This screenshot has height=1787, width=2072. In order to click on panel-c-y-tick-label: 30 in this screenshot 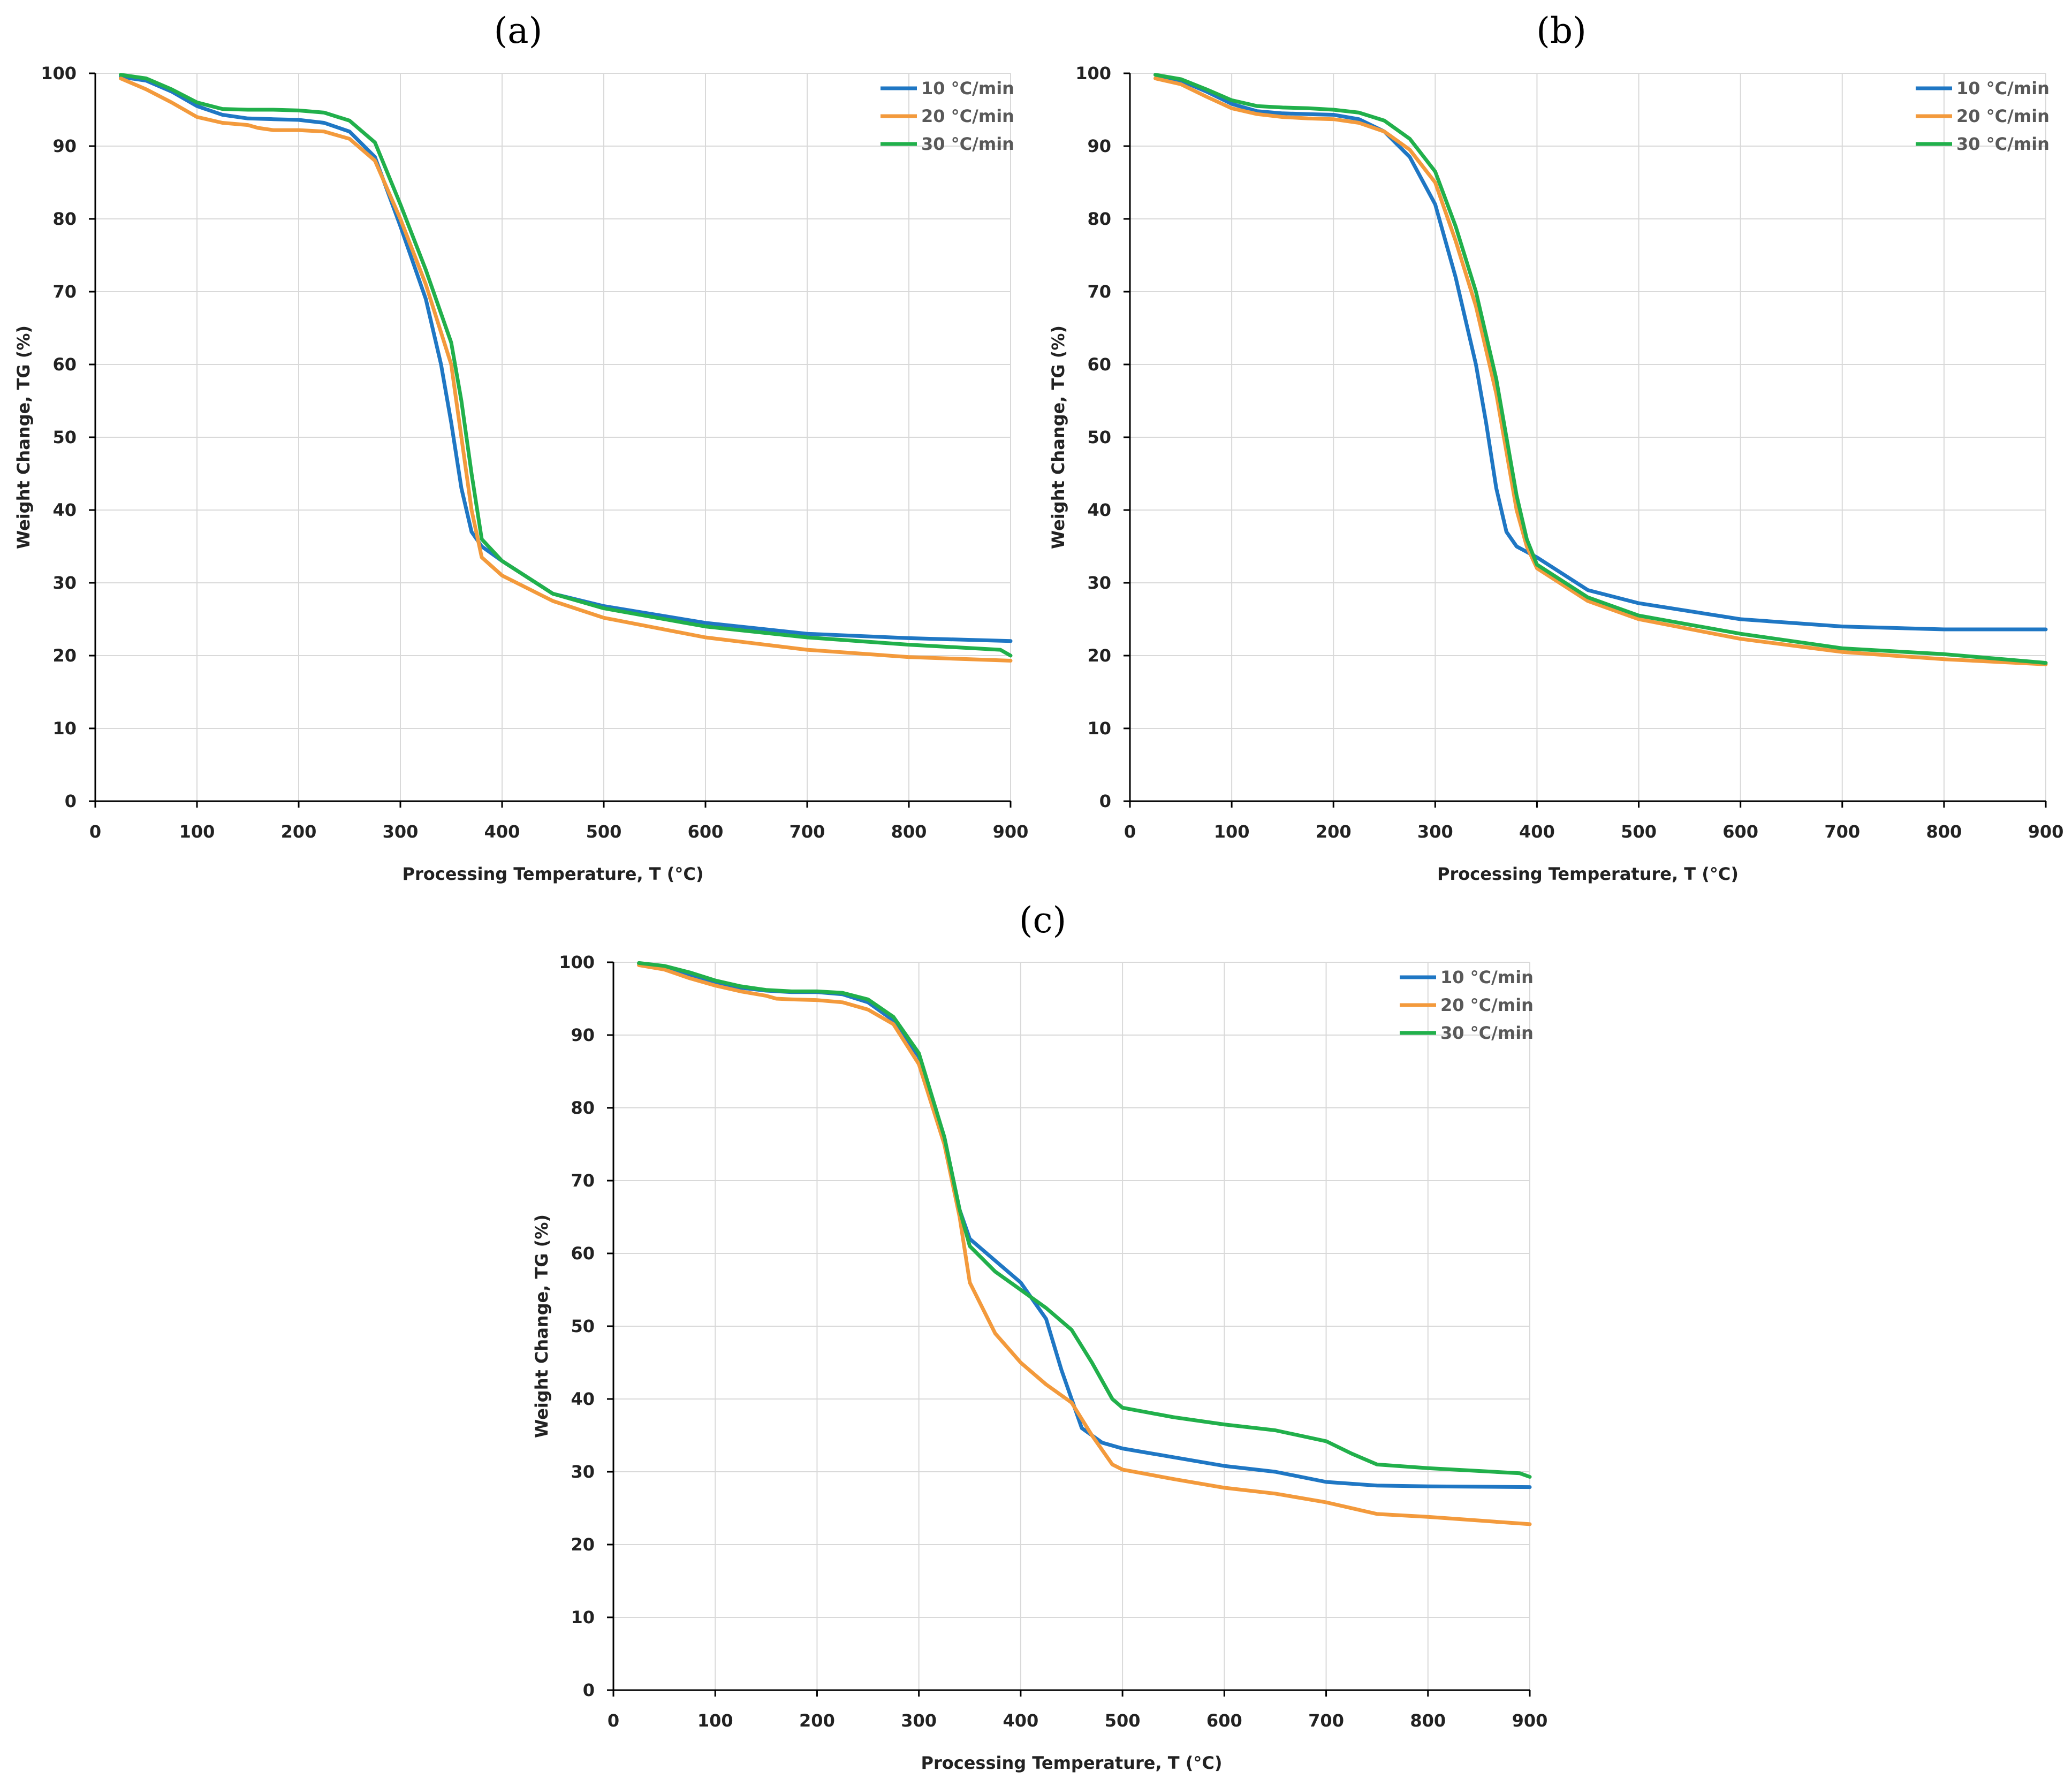, I will do `click(583, 1472)`.